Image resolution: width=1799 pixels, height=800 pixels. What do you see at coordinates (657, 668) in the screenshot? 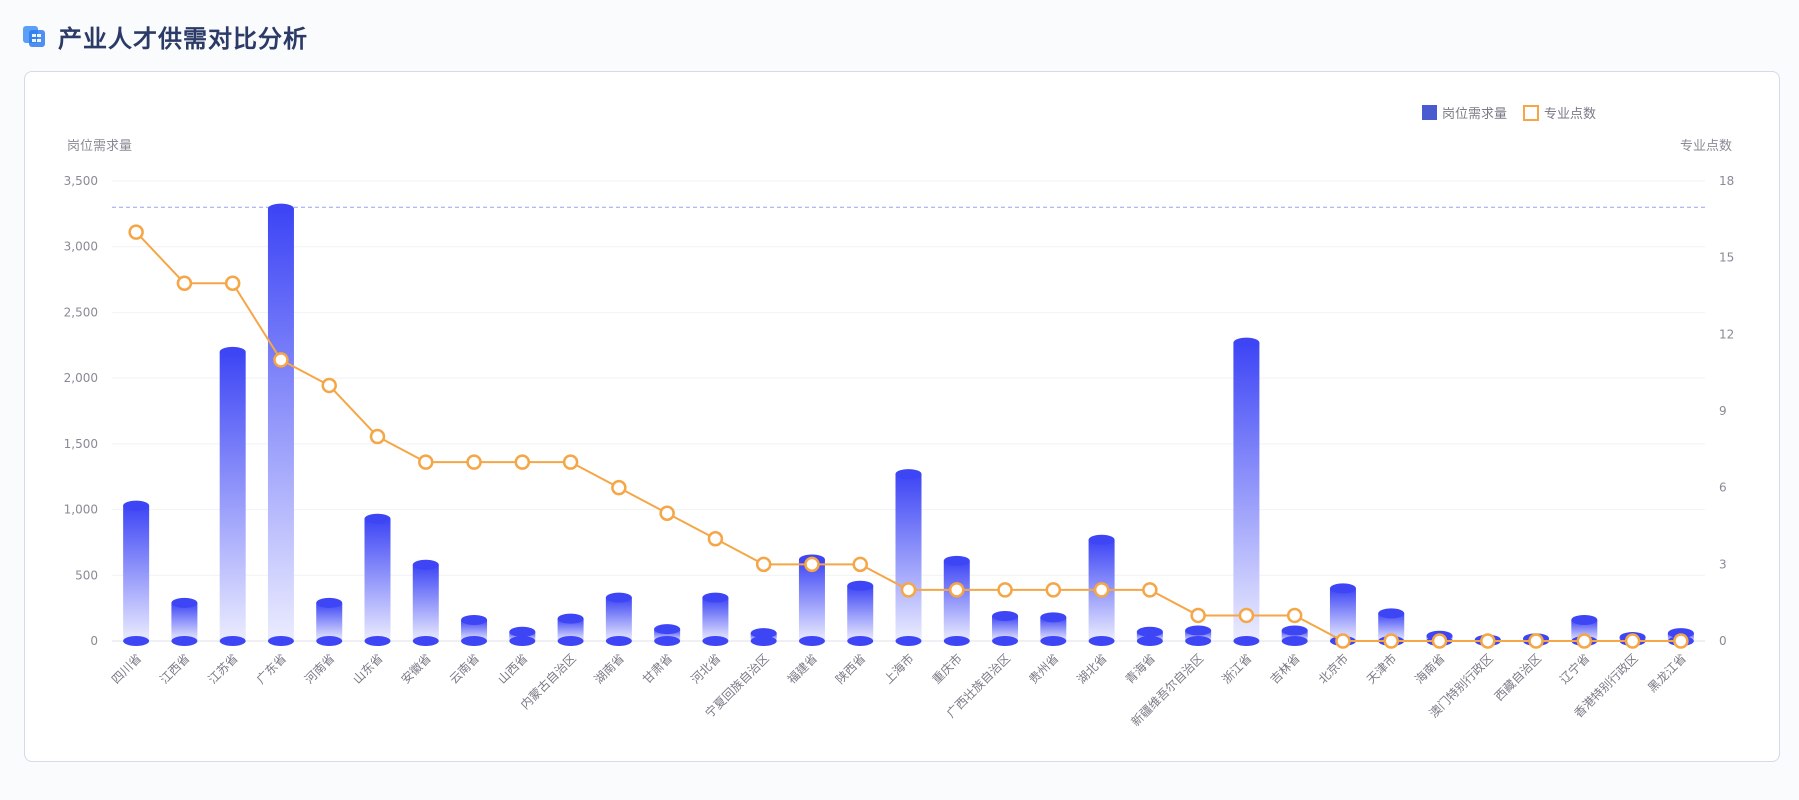
I see `x-category-label: 甘肃省` at bounding box center [657, 668].